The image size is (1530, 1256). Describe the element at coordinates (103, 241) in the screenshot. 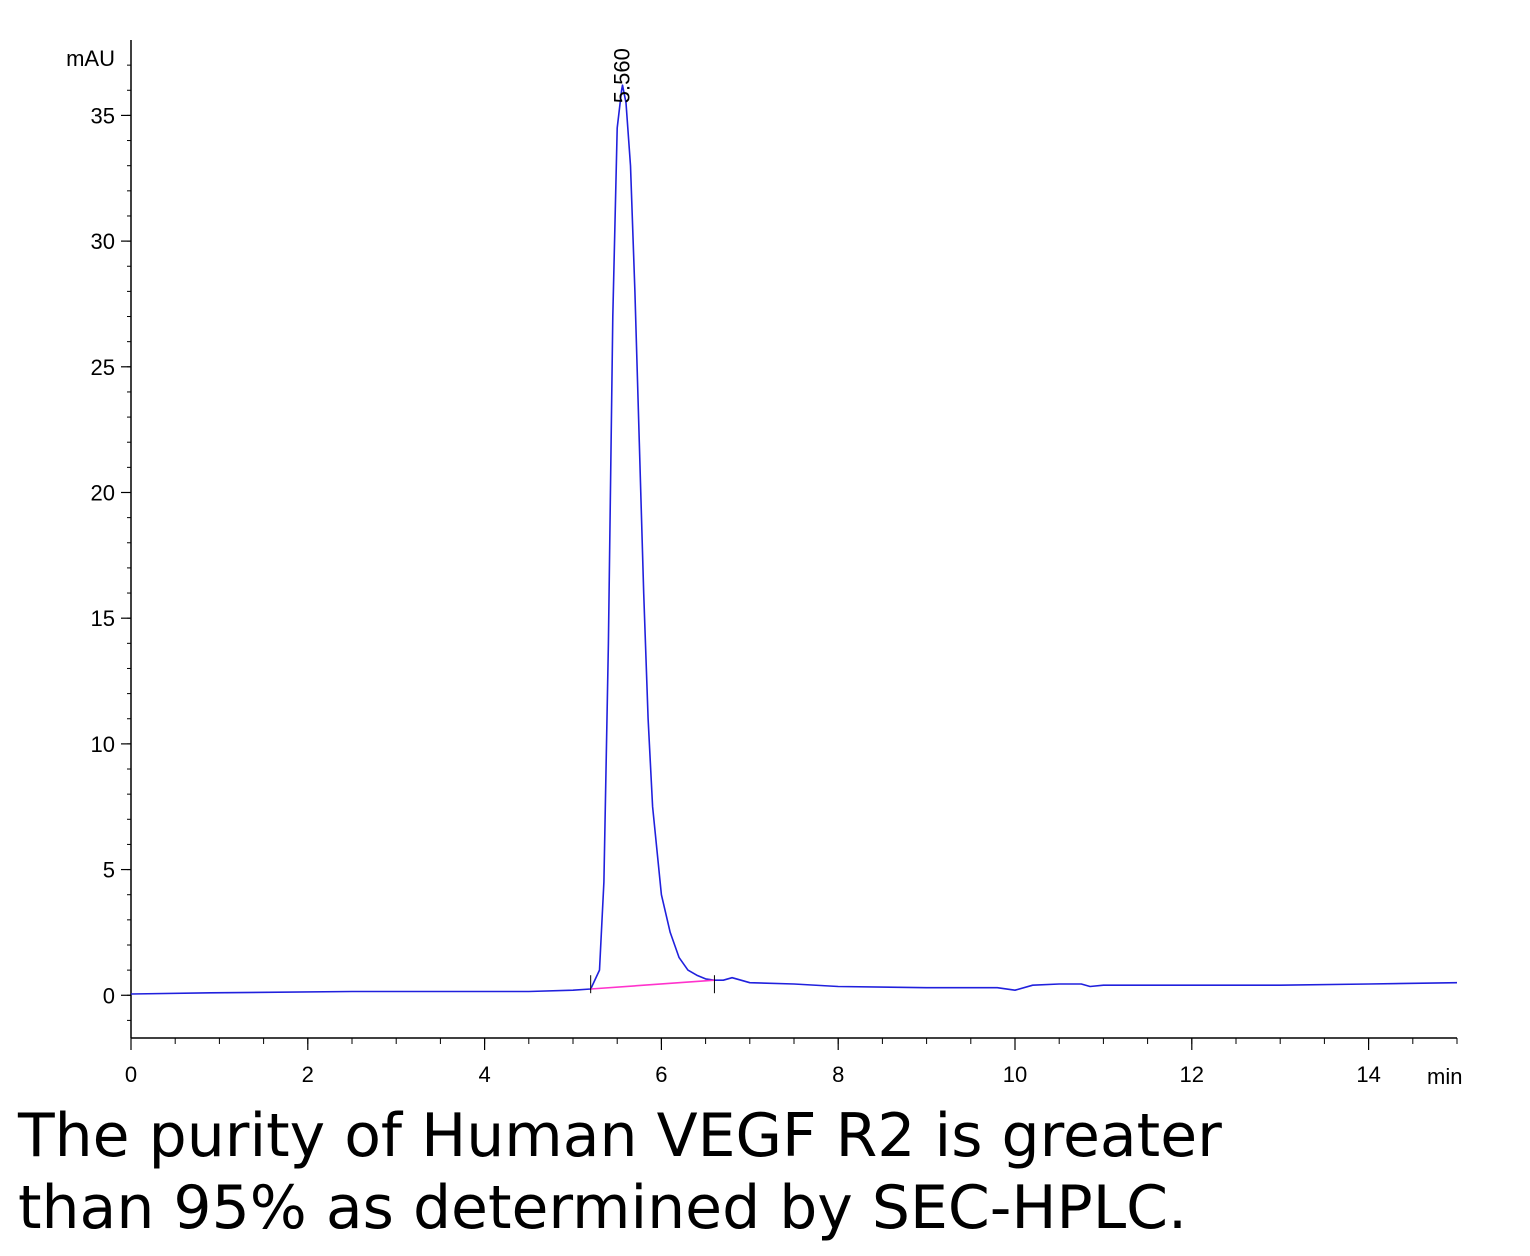

I see `y-tick-label: 30` at that location.